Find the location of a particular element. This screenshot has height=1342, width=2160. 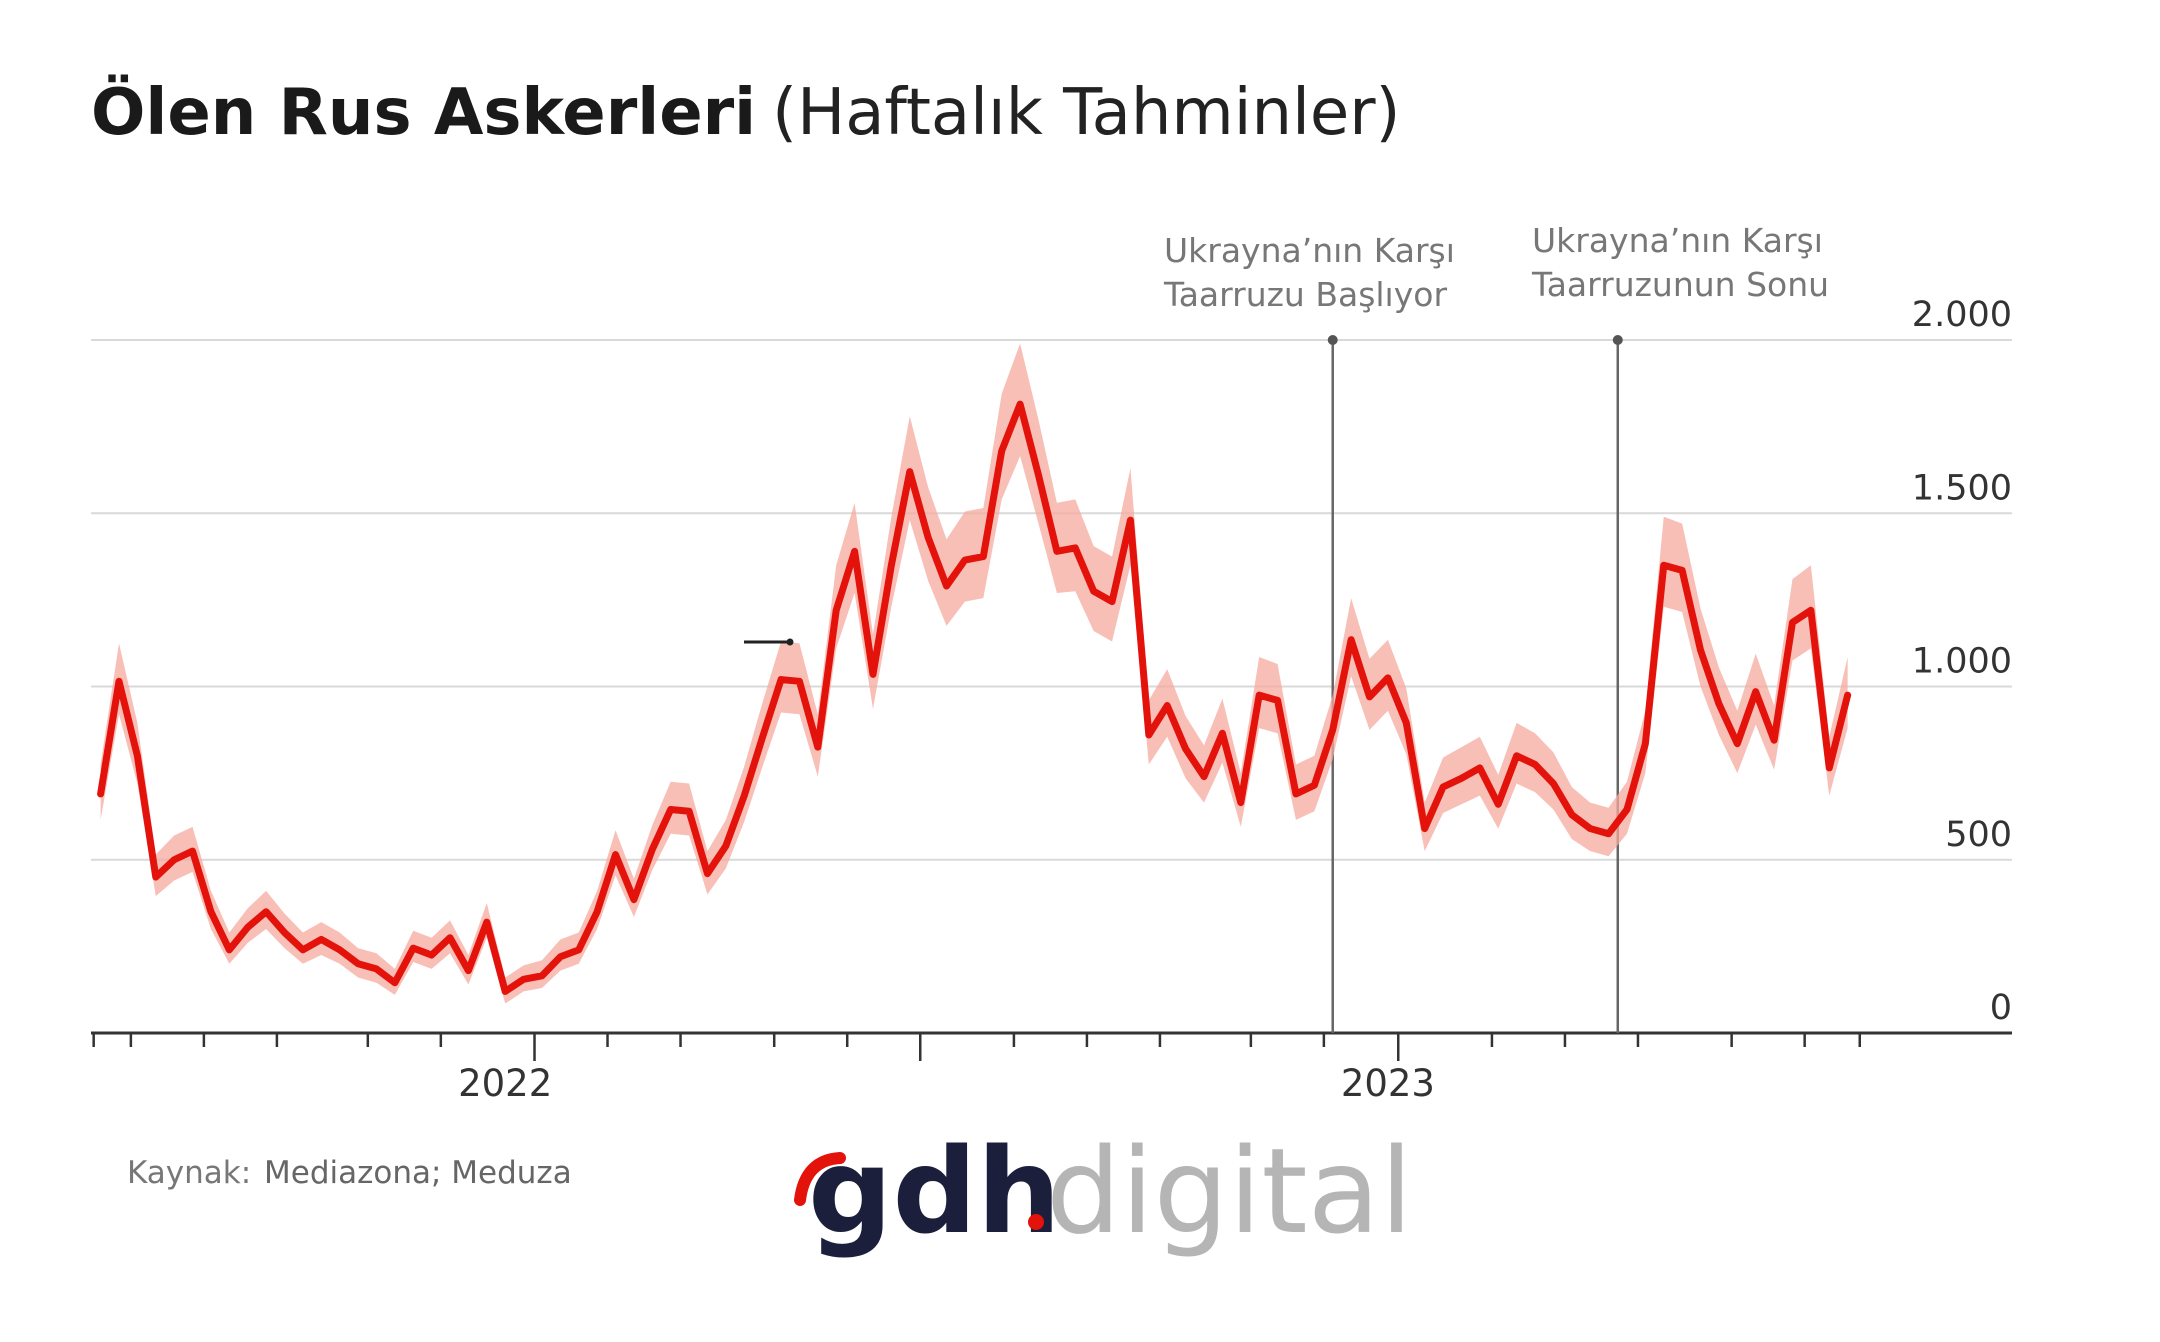

y-tick-label: 2.000 is located at coordinates (1962, 315).